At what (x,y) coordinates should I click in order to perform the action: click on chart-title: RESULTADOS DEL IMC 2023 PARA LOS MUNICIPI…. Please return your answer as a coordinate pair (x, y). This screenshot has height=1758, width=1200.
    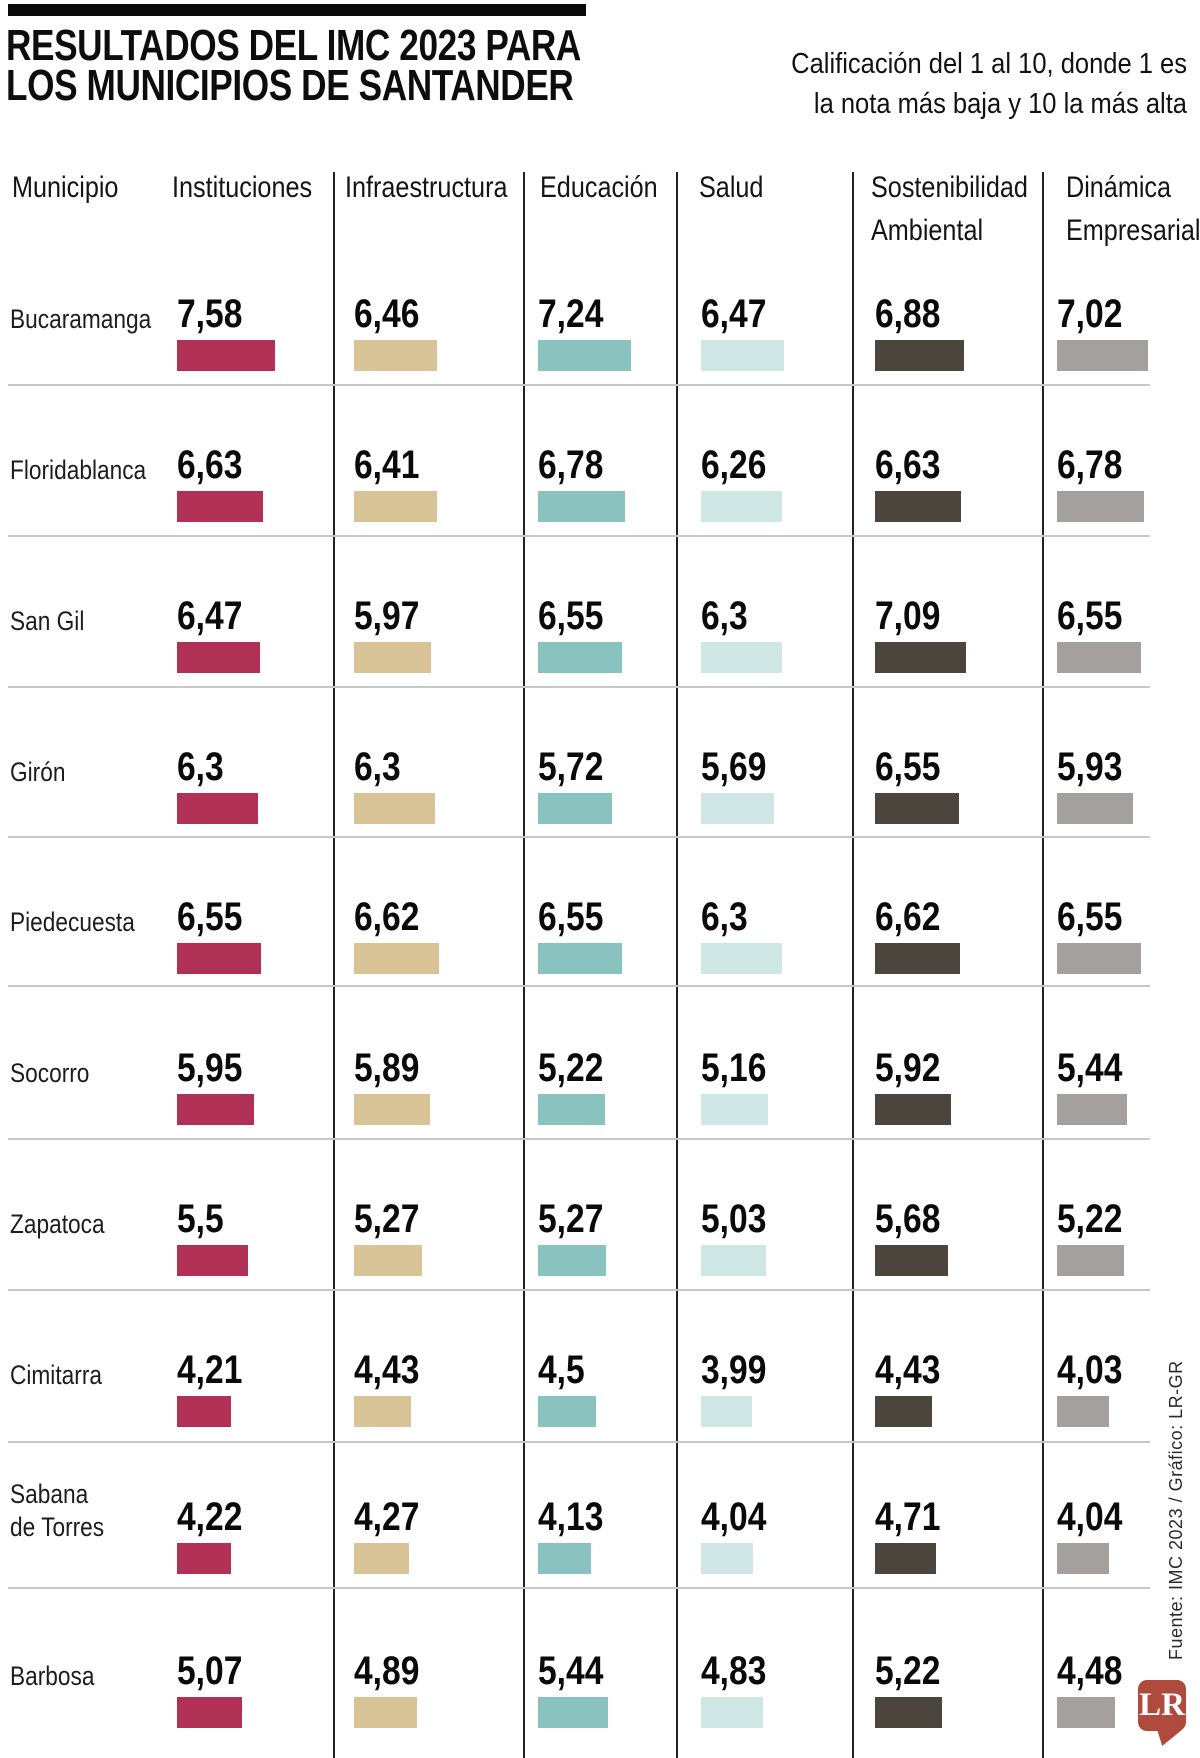
    Looking at the image, I should click on (293, 66).